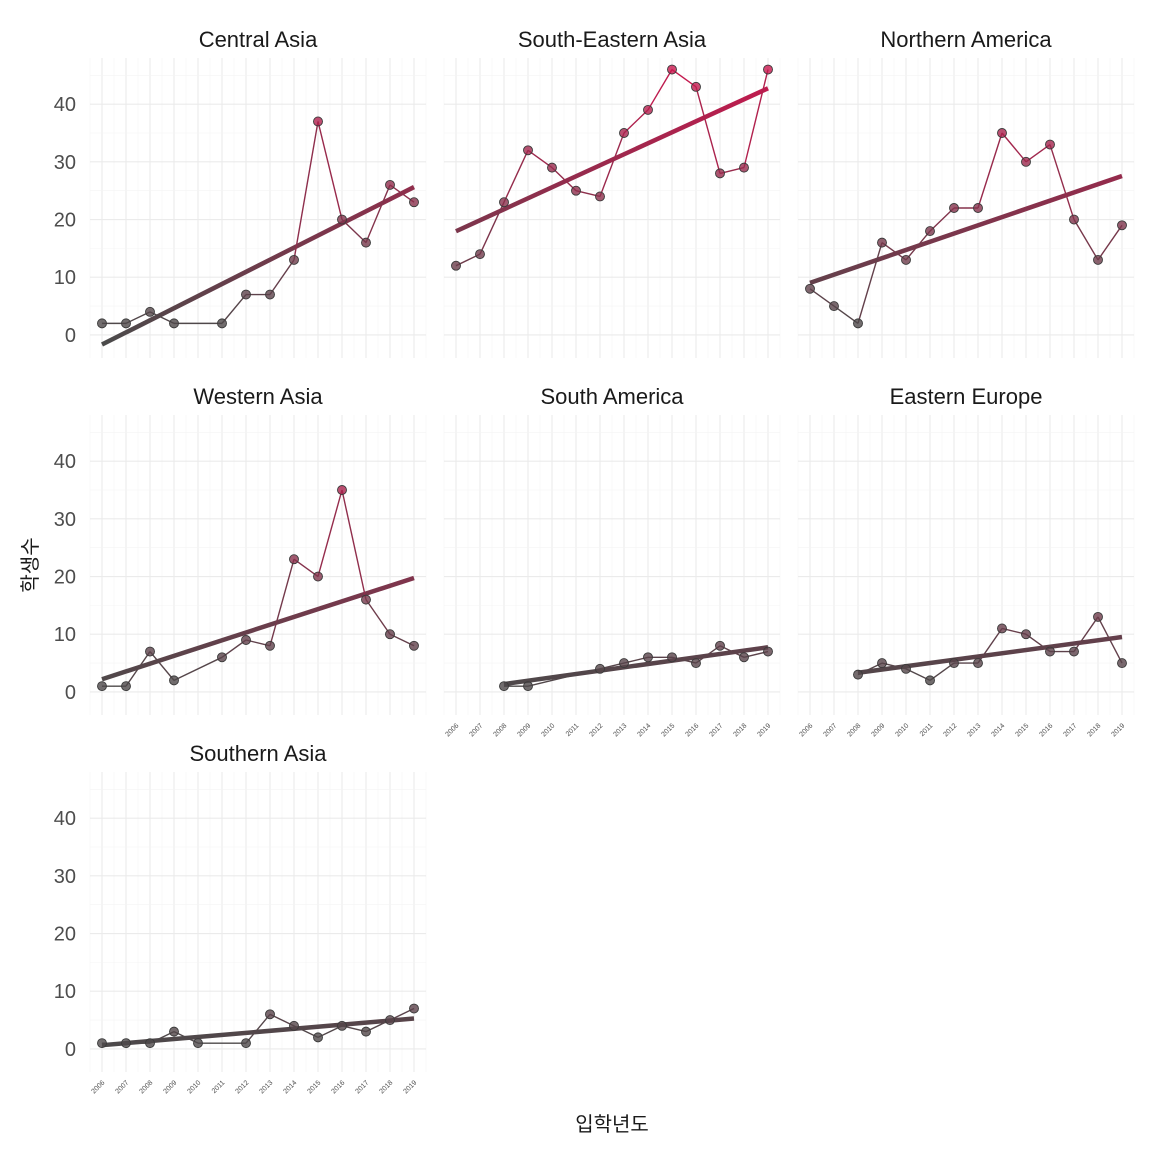 Image resolution: width=1152 pixels, height=1157 pixels. What do you see at coordinates (612, 396) in the screenshot?
I see `facet-title: South America` at bounding box center [612, 396].